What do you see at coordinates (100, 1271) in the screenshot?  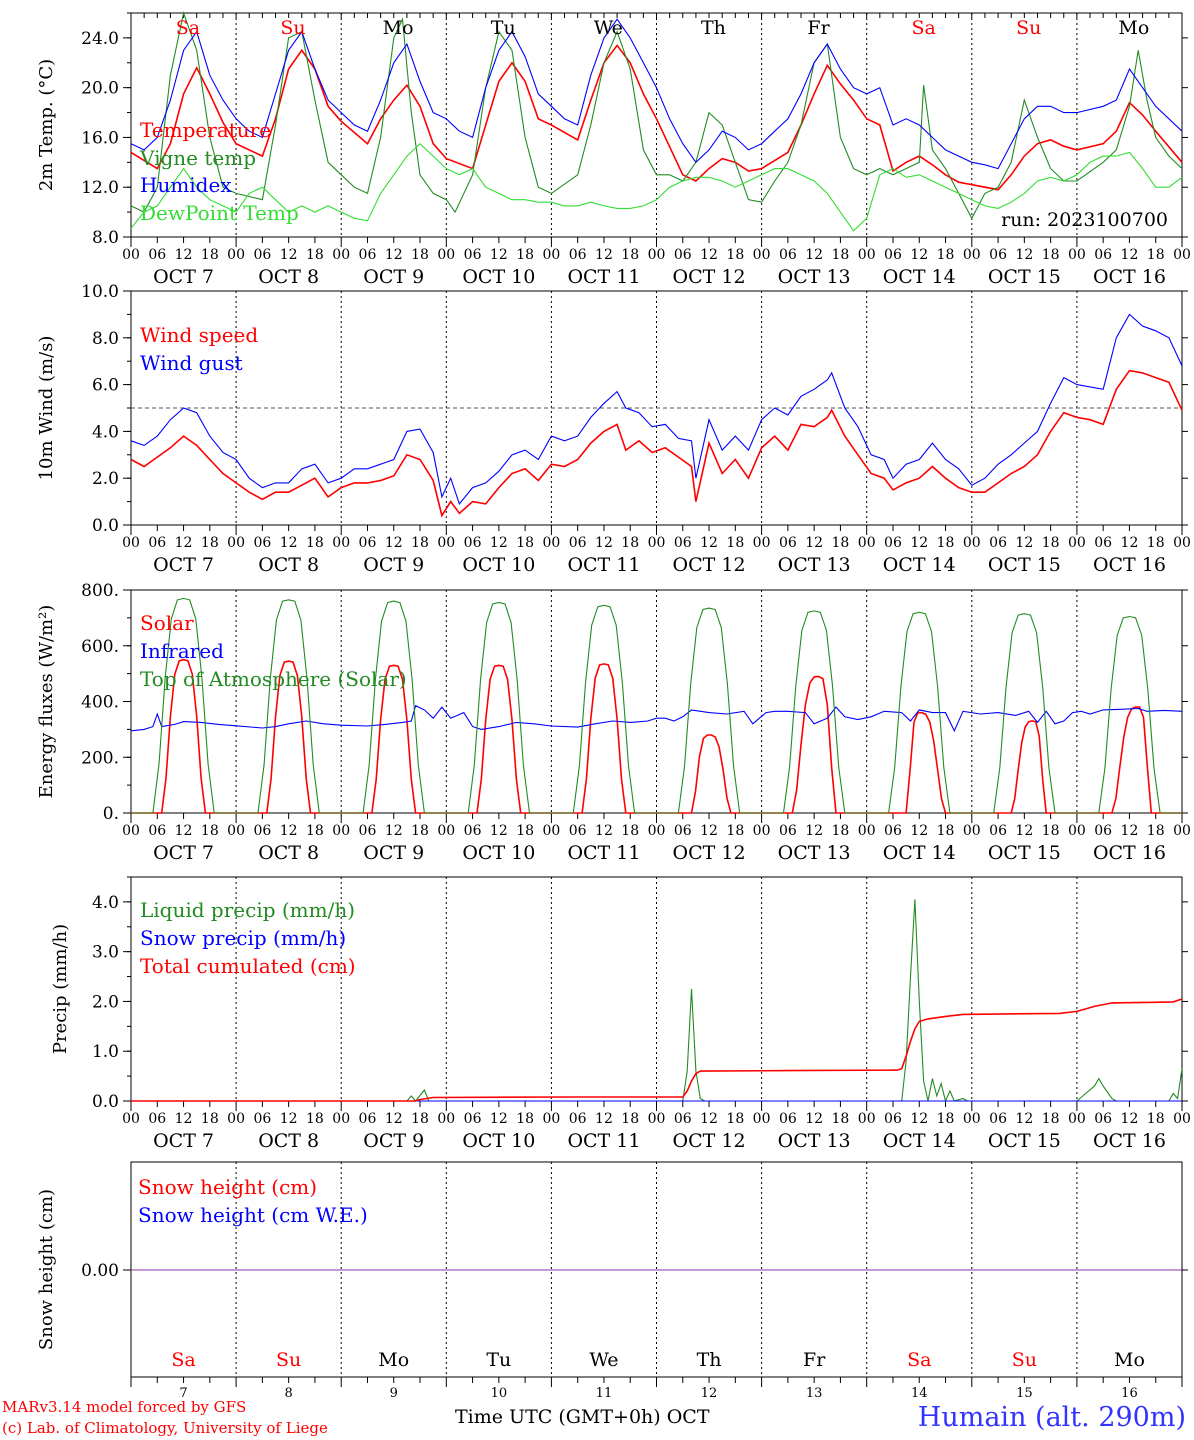 I see `y-tick-label: 0.00` at bounding box center [100, 1271].